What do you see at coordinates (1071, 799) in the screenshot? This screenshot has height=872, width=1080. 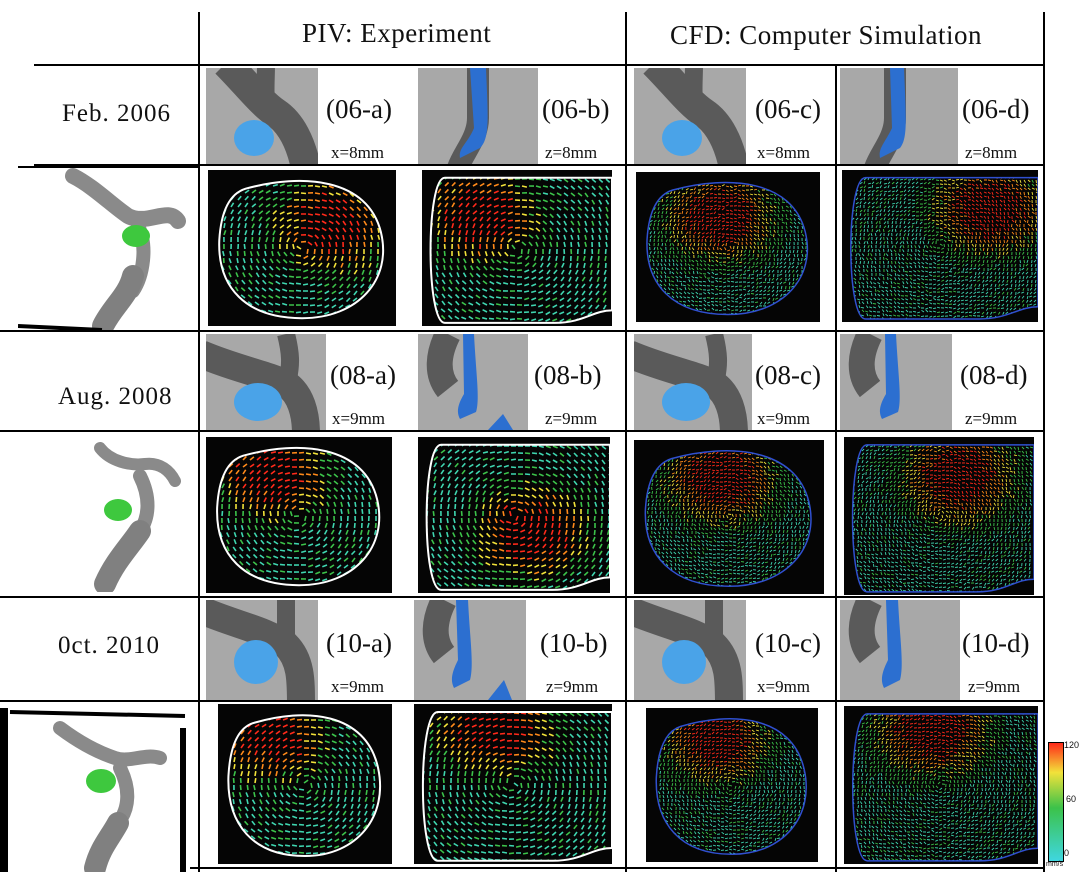 I see `colorbar-mid-label: 60` at bounding box center [1071, 799].